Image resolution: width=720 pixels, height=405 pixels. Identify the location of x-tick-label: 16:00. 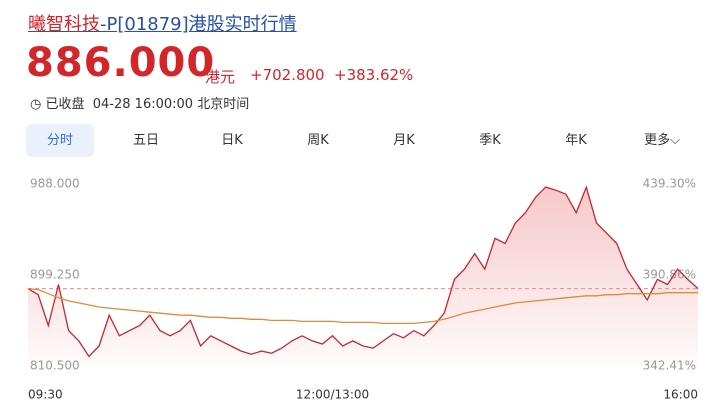
(680, 395).